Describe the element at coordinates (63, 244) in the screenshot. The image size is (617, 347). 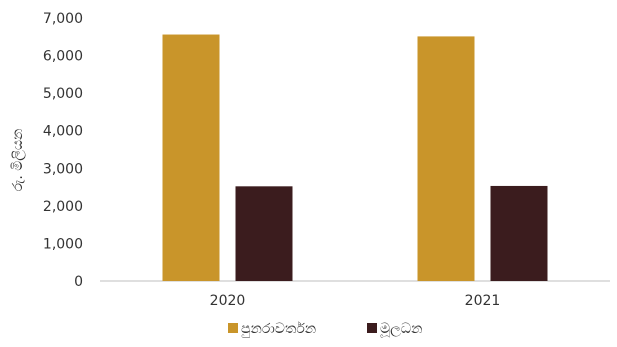
I see `y-tick-label: 1,000` at that location.